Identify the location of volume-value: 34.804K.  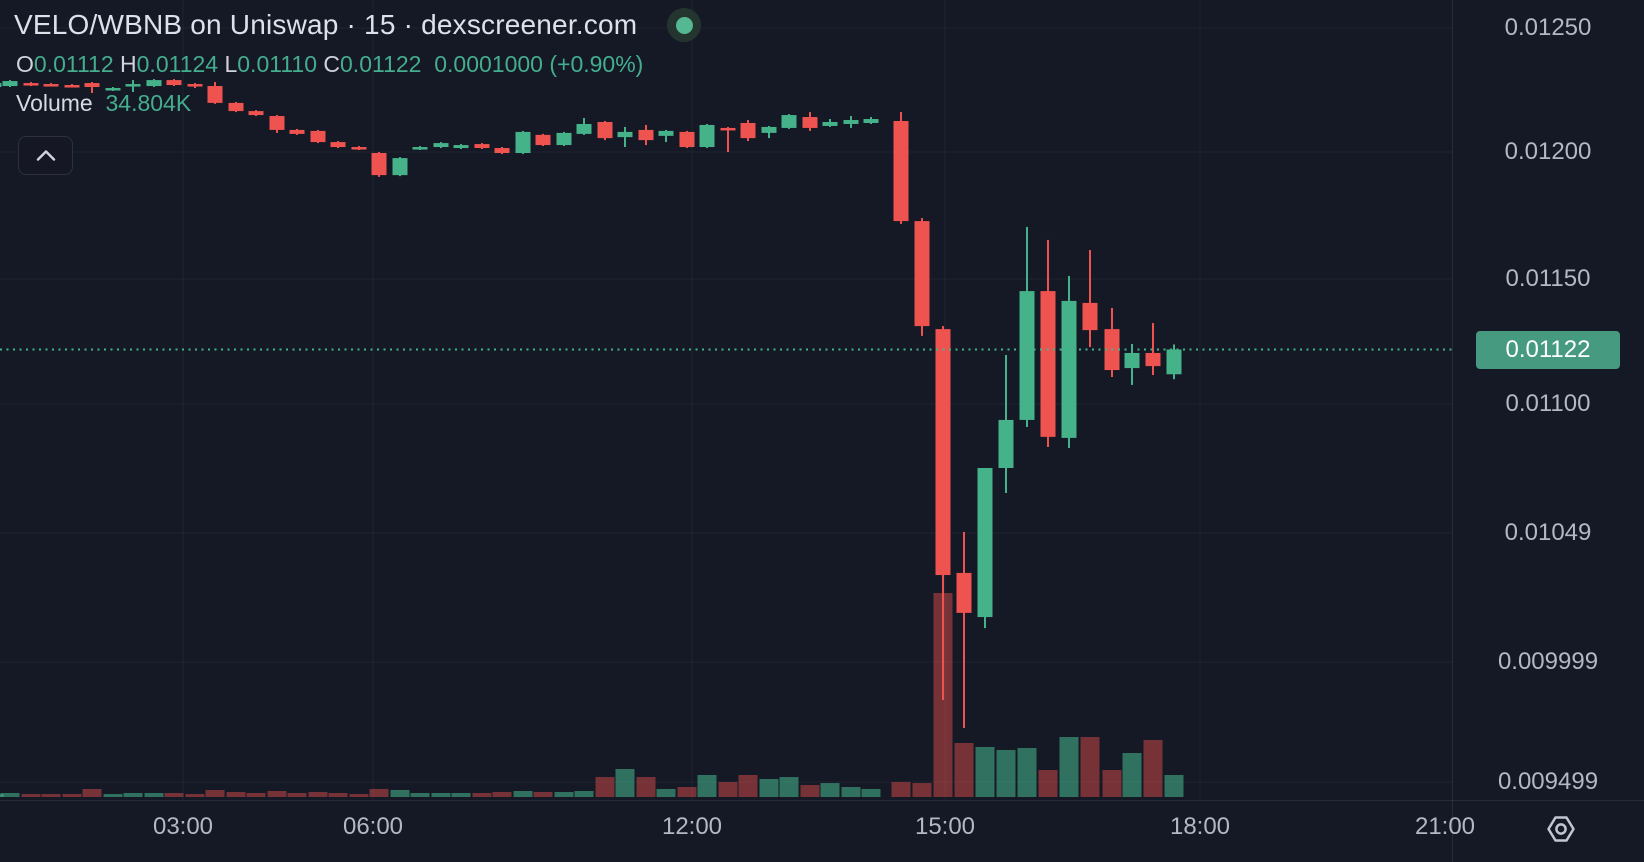
(148, 103).